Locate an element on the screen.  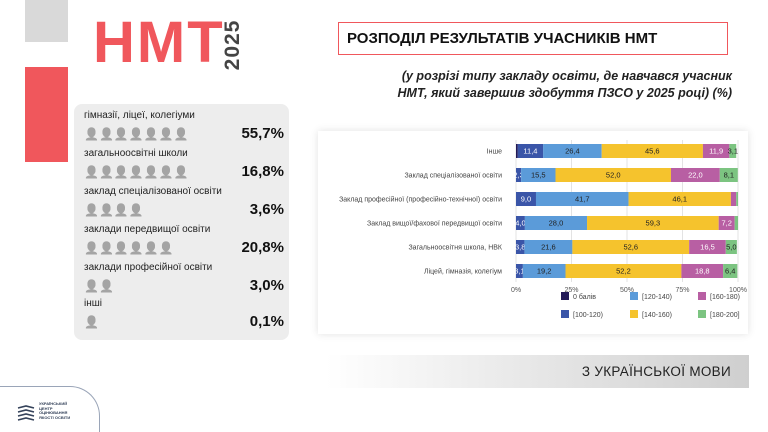
stat-label: інші is located at coordinates (93, 303).